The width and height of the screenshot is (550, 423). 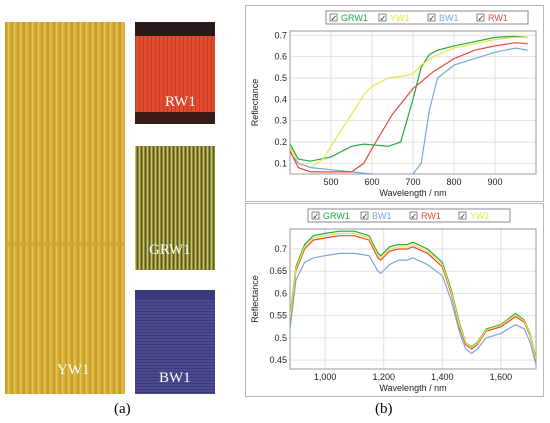 I want to click on x-tick-label: 1,600, so click(x=501, y=377).